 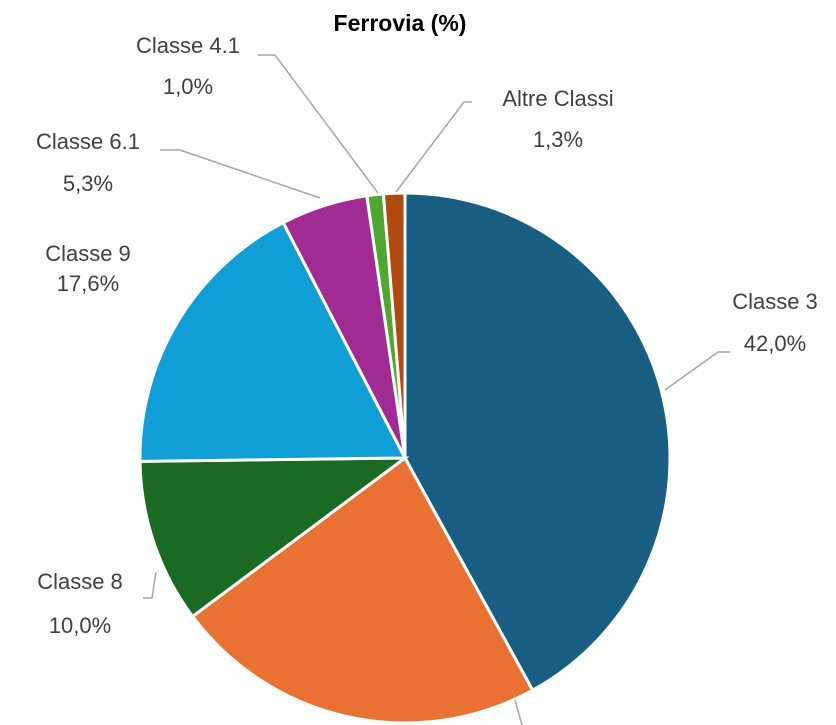 What do you see at coordinates (557, 98) in the screenshot?
I see `slice-label: Altre Classi` at bounding box center [557, 98].